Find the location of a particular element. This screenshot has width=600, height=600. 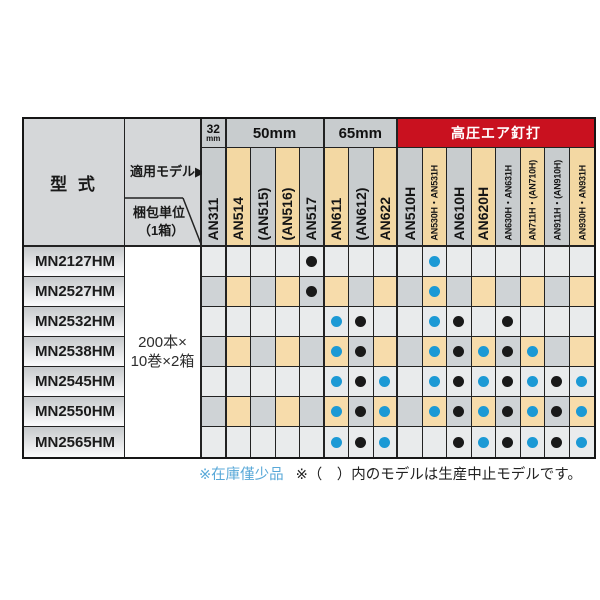

column-header-label: AN630H・AN631H is located at coordinates (508, 202).